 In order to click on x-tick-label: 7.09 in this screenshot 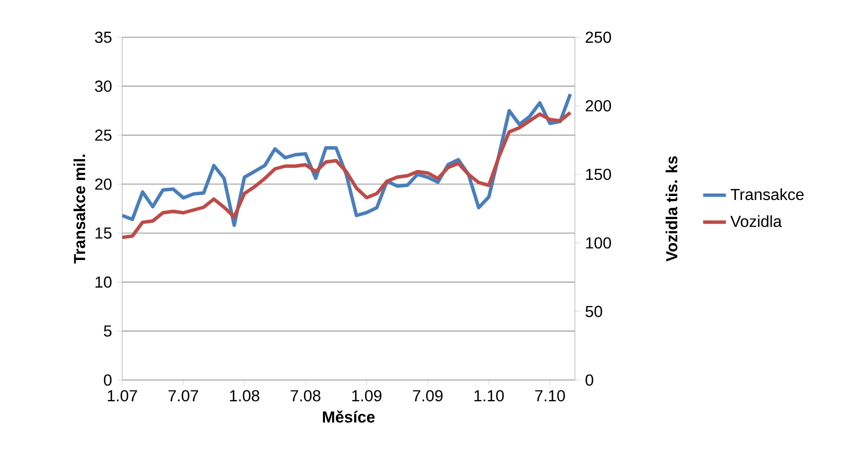, I will do `click(428, 396)`.